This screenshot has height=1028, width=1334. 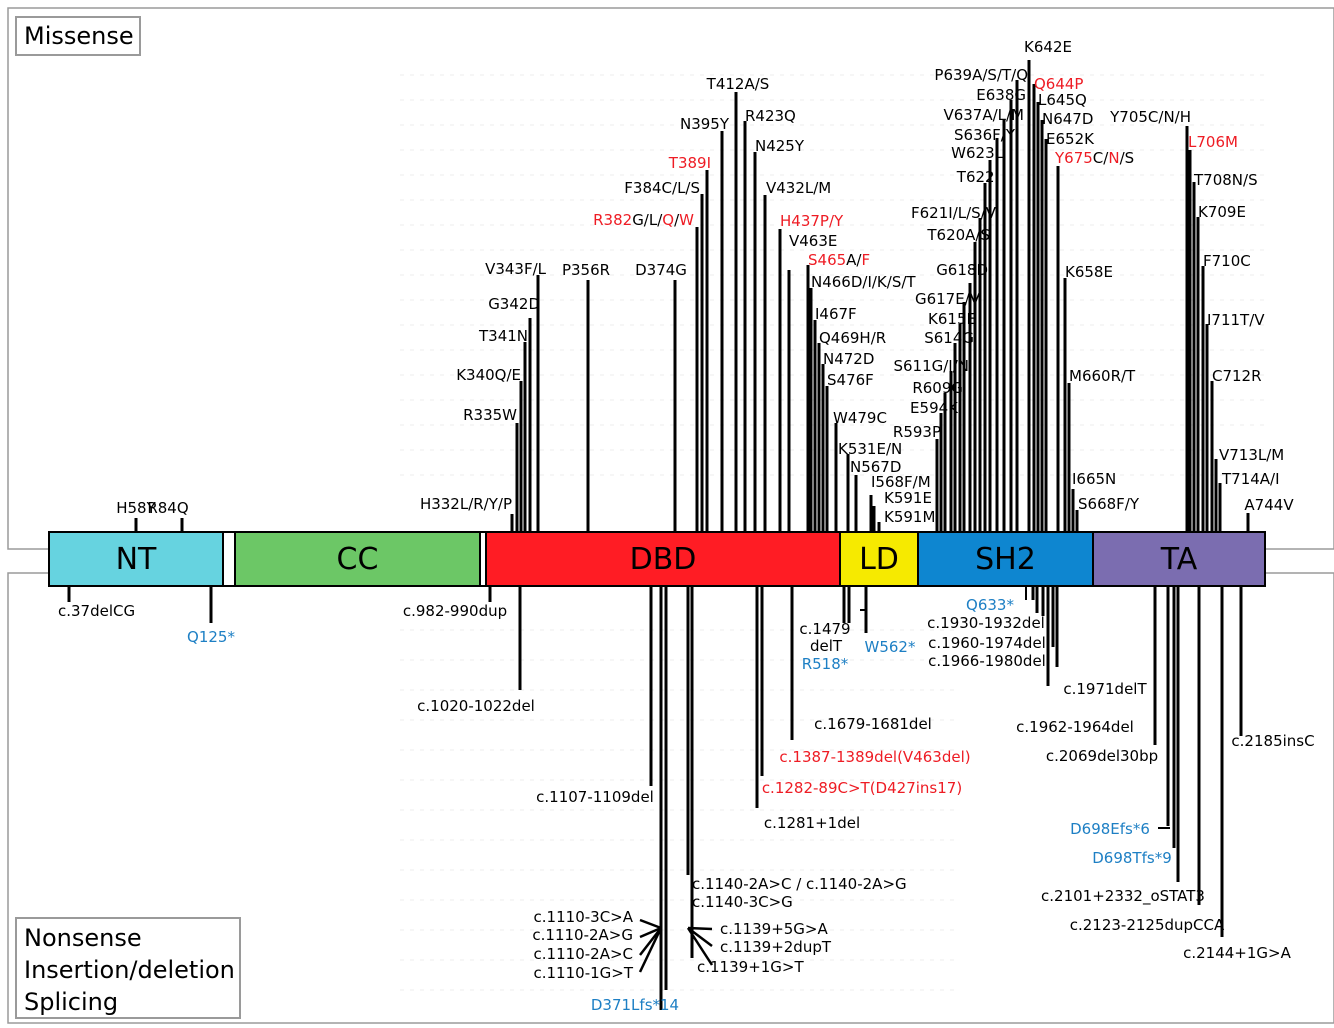 What do you see at coordinates (516, 269) in the screenshot?
I see `missense-label: V343F/L` at bounding box center [516, 269].